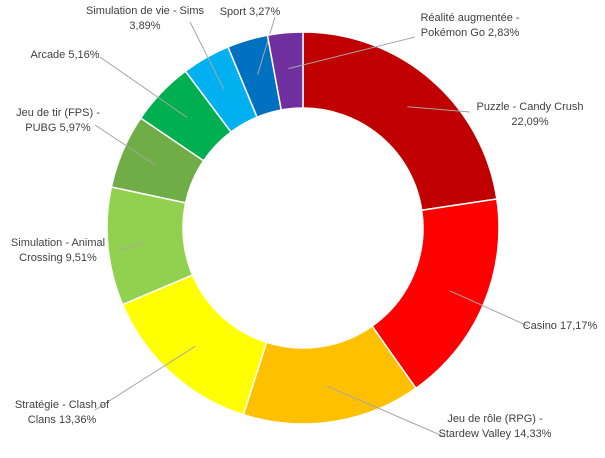  I want to click on value-label: 5,97%, so click(75, 128).